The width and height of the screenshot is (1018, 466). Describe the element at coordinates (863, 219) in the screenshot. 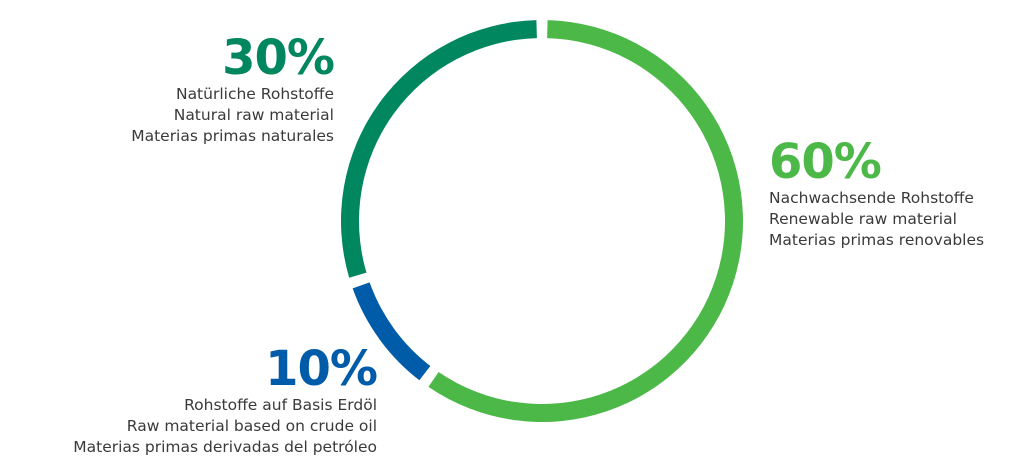

I see `label-renewable-en: Renewable raw material` at that location.